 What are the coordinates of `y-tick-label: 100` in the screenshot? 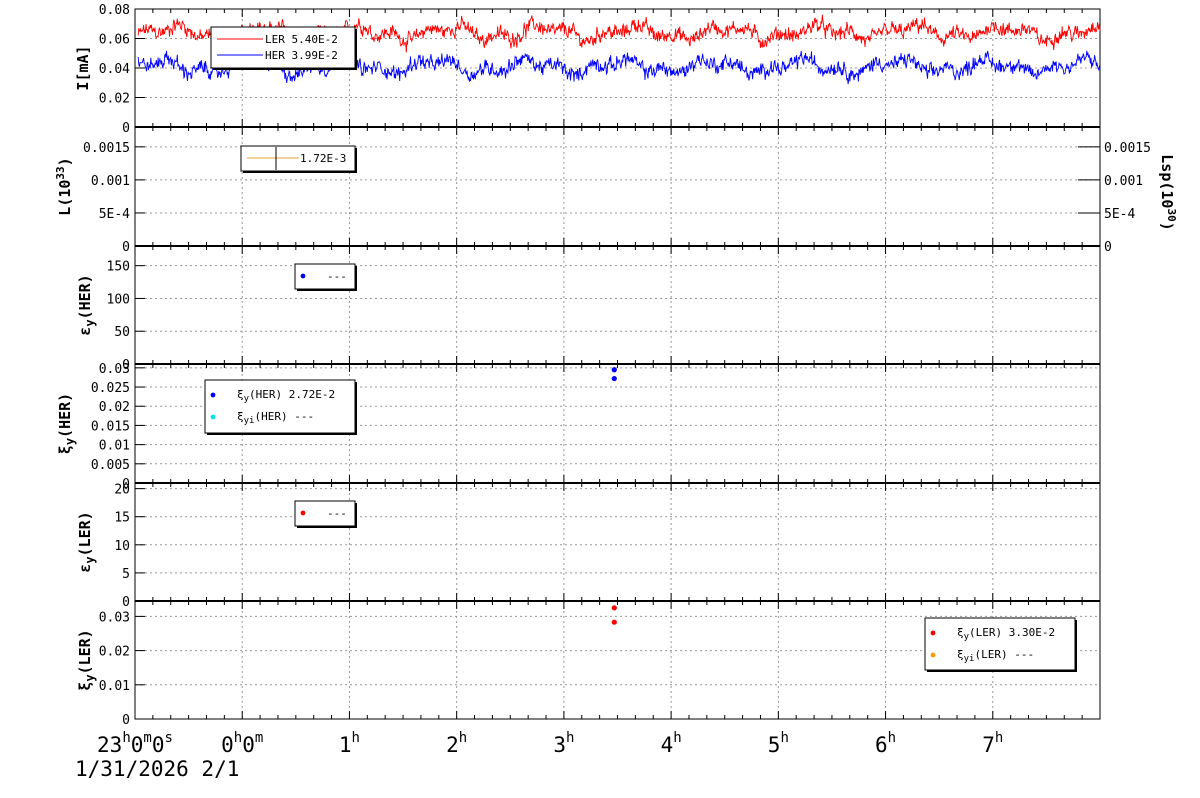 It's located at (118, 299).